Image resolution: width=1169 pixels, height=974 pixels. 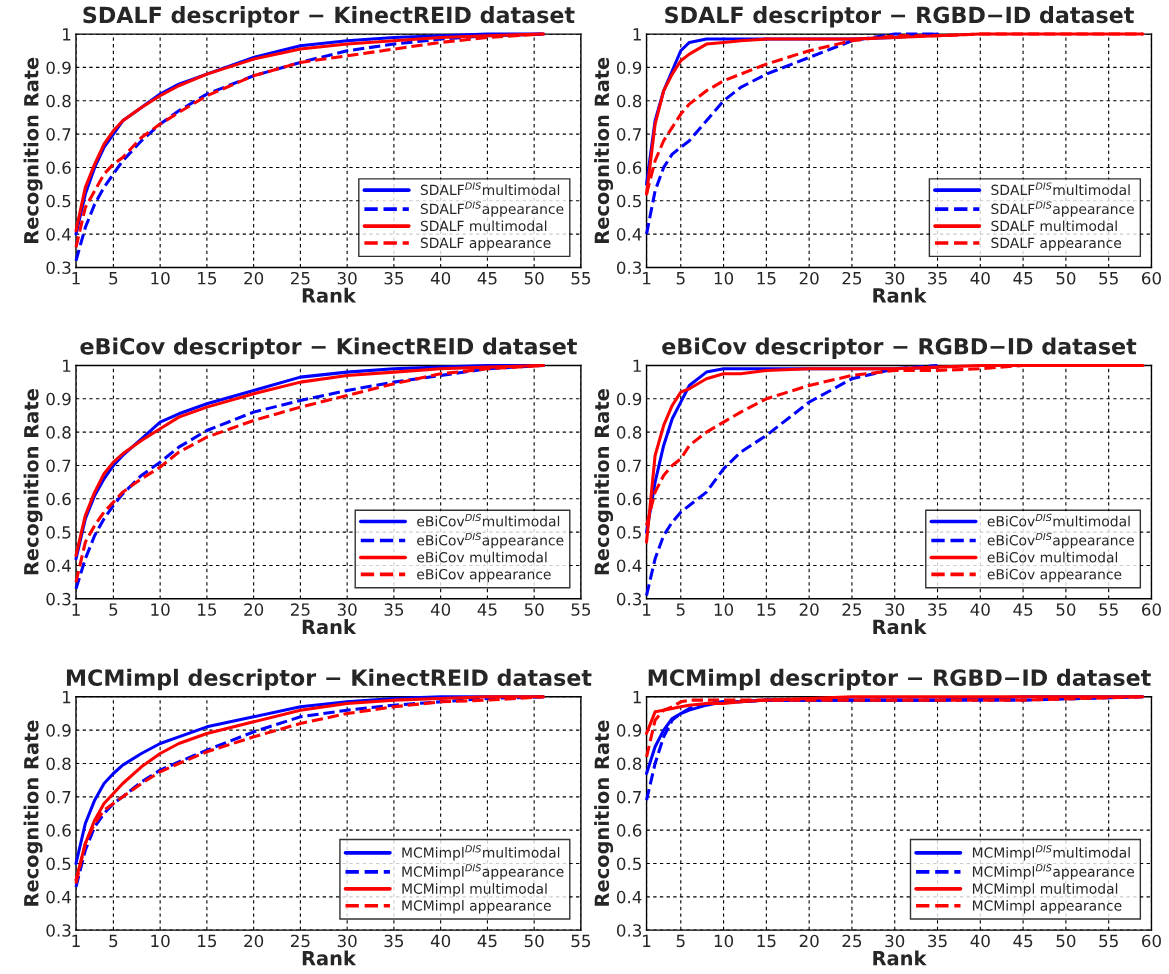 What do you see at coordinates (329, 17) in the screenshot?
I see `chart-title: SDALF descriptor − KinectREID dataset` at bounding box center [329, 17].